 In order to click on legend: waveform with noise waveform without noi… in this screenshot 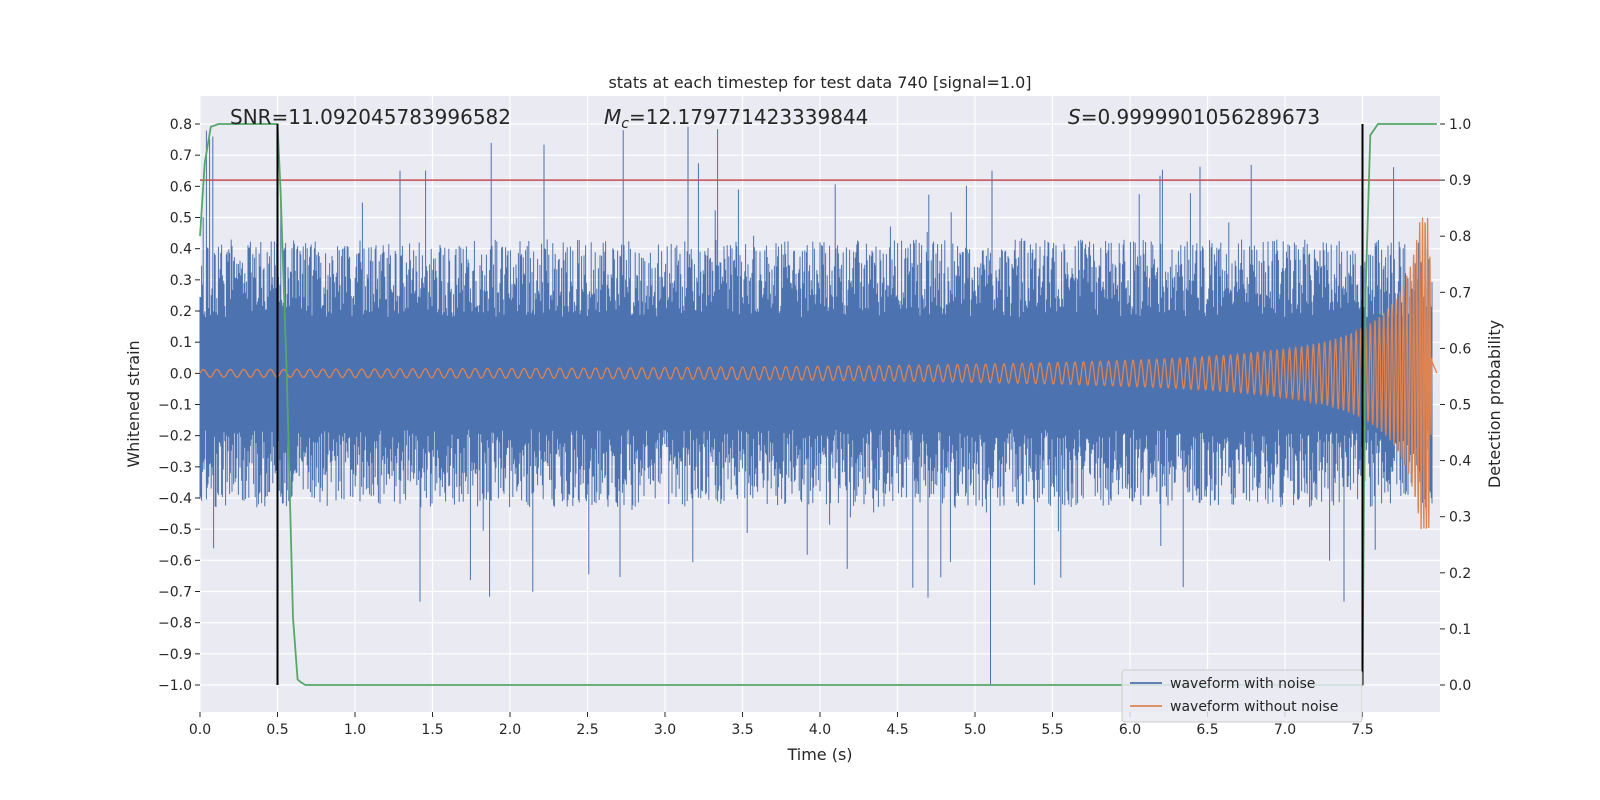, I will do `click(1242, 696)`.